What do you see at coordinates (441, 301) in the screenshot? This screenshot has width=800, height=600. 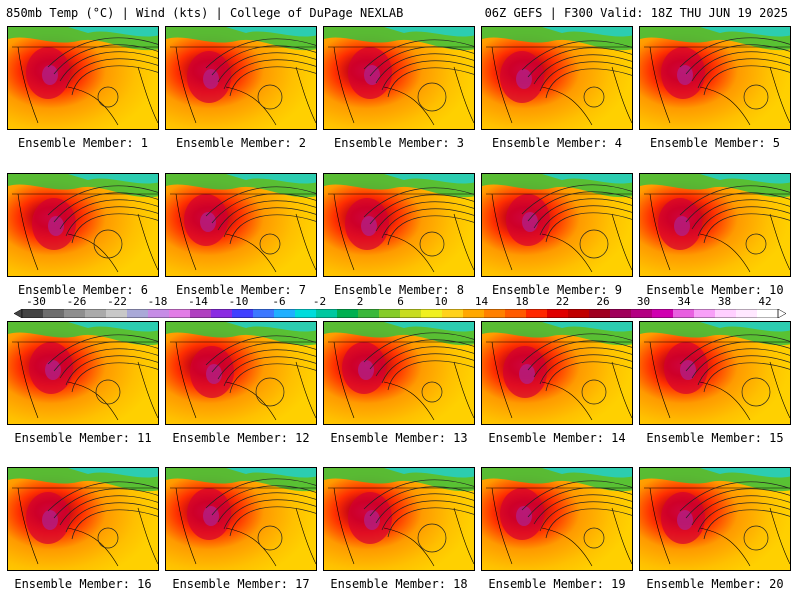 I see `colorbar-tick-label: 10` at bounding box center [441, 301].